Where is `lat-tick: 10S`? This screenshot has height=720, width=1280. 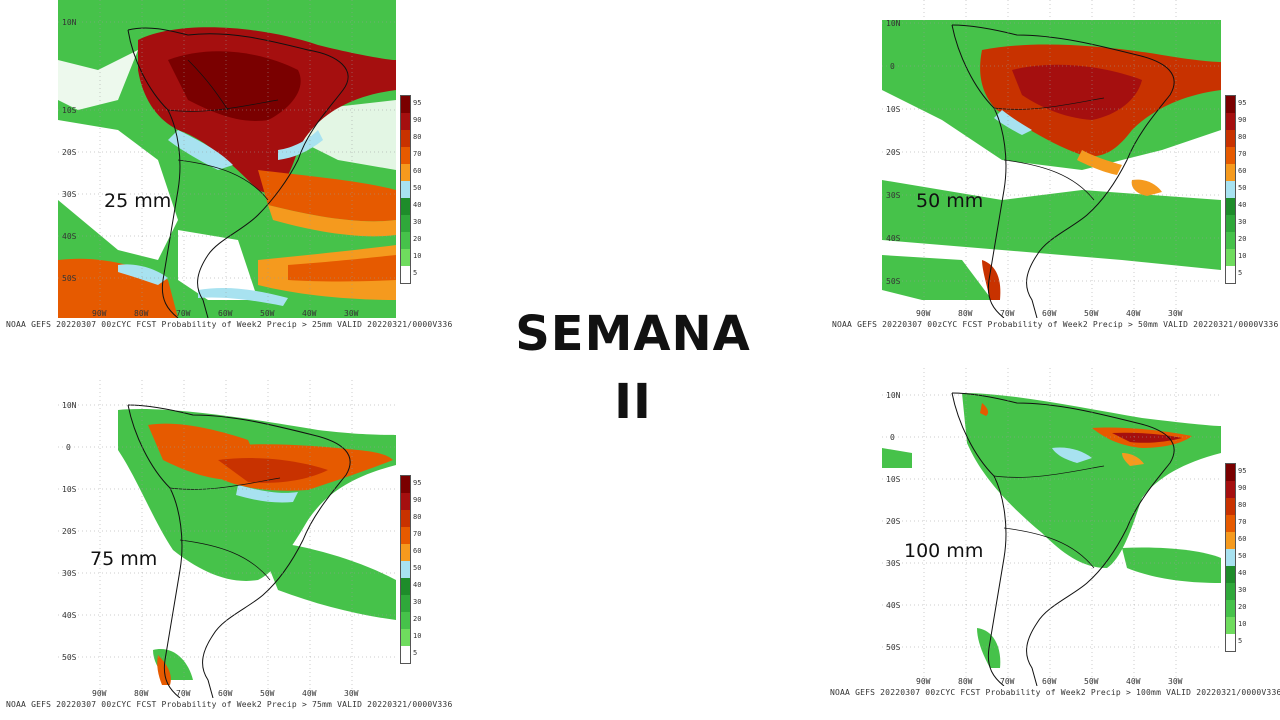
lat-tick: 10S is located at coordinates (69, 110).